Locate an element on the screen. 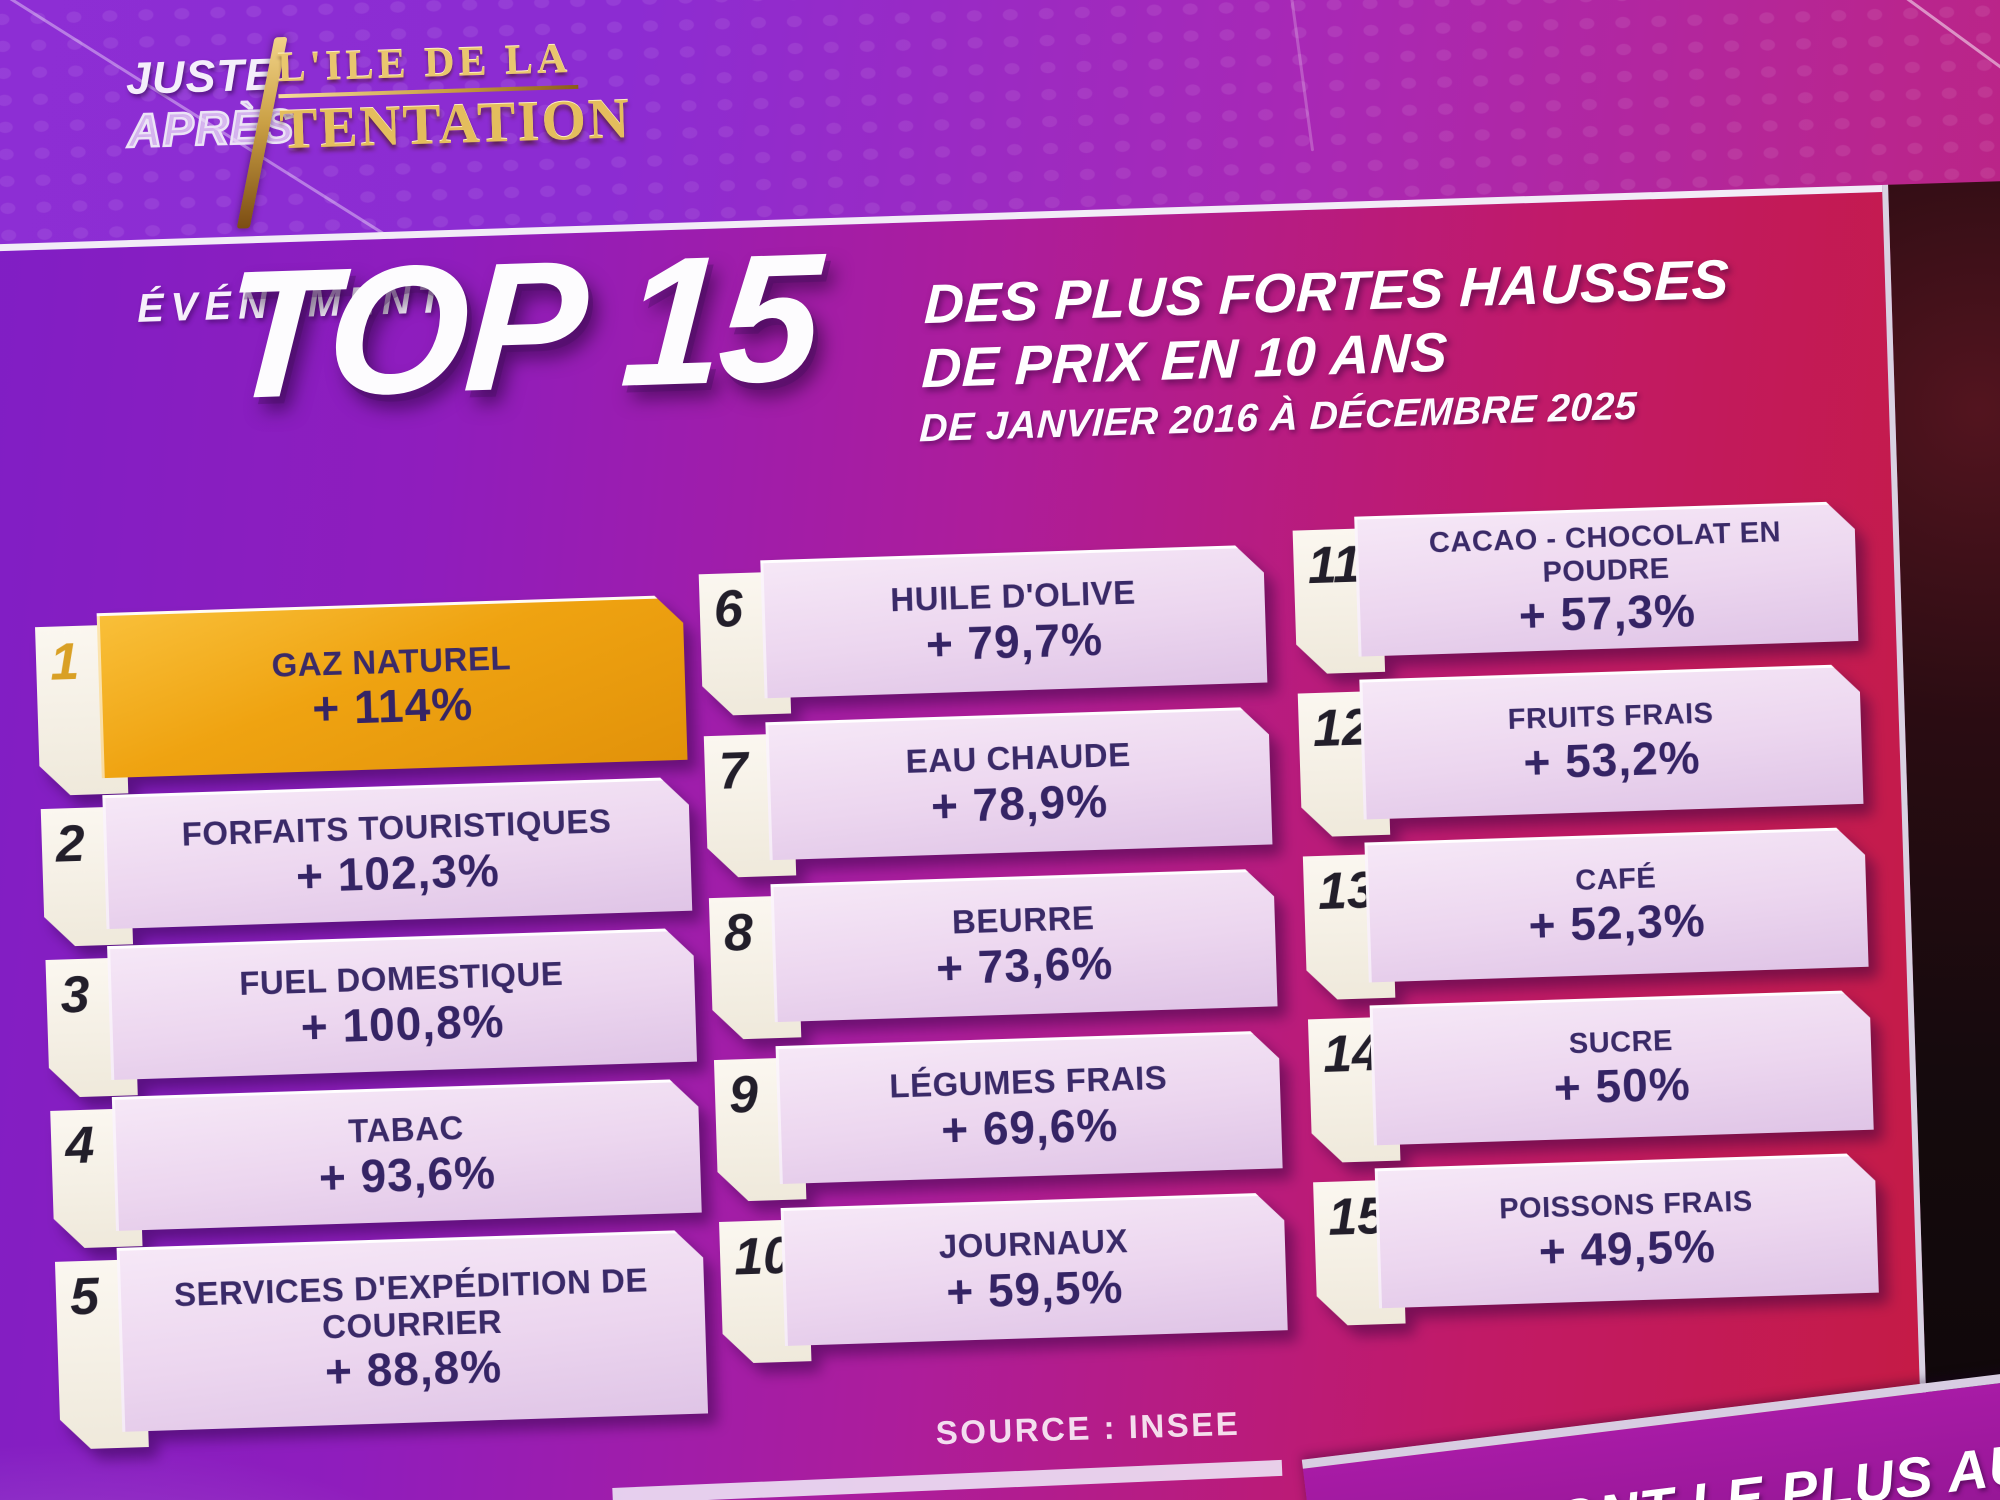  rank-item: 11 CACAO - CHOCOLAT EN POUDRE + 57,3% is located at coordinates (1575, 580).